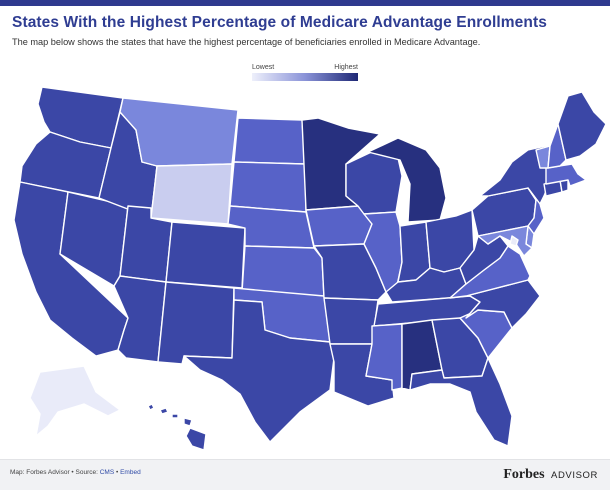  I want to click on top-accent-bar, so click(305, 3).